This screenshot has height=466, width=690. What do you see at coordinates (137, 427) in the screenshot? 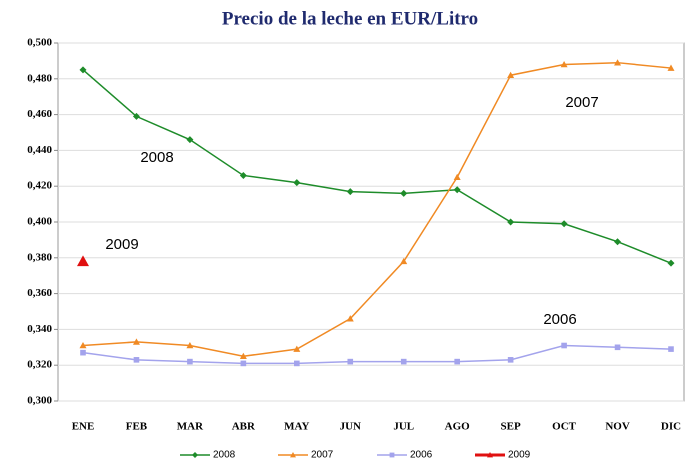
I see `x-tick-label: FEB` at bounding box center [137, 427].